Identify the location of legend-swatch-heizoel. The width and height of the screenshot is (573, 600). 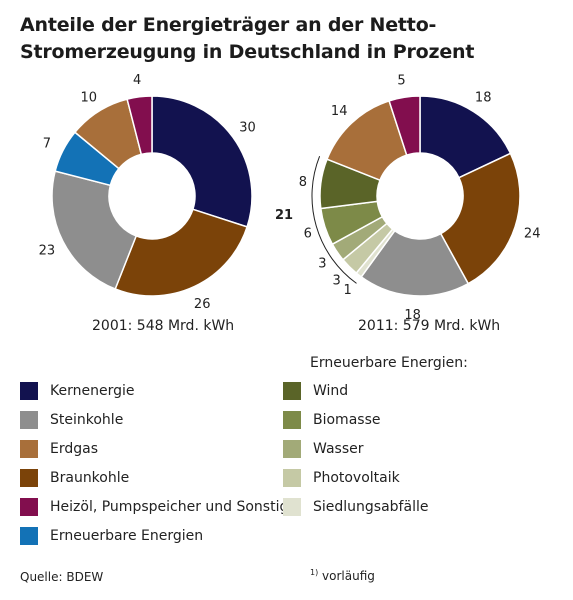
(29, 507).